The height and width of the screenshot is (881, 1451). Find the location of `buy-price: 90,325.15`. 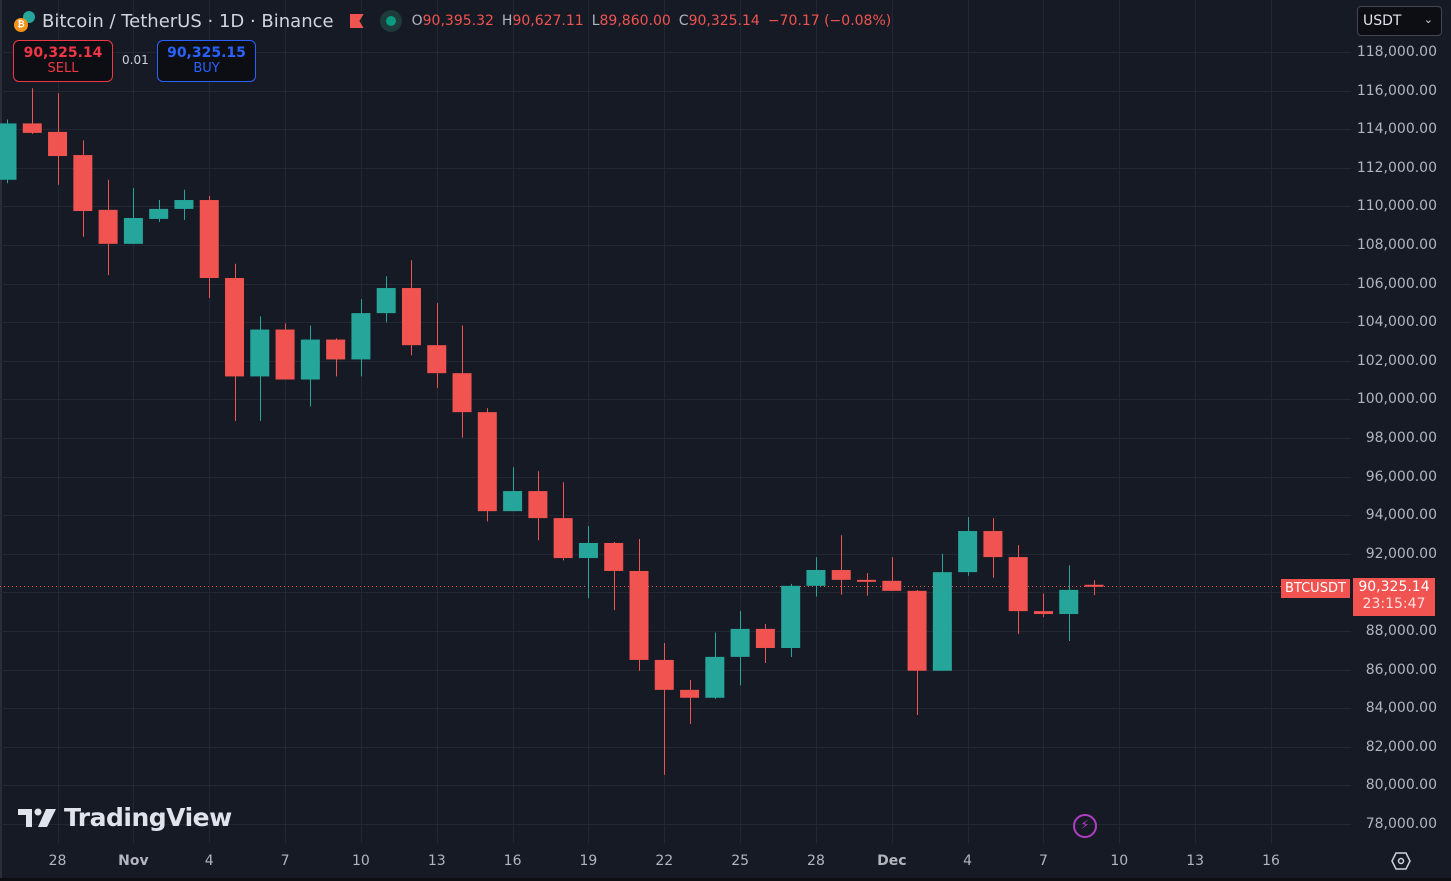

buy-price: 90,325.15 is located at coordinates (206, 53).